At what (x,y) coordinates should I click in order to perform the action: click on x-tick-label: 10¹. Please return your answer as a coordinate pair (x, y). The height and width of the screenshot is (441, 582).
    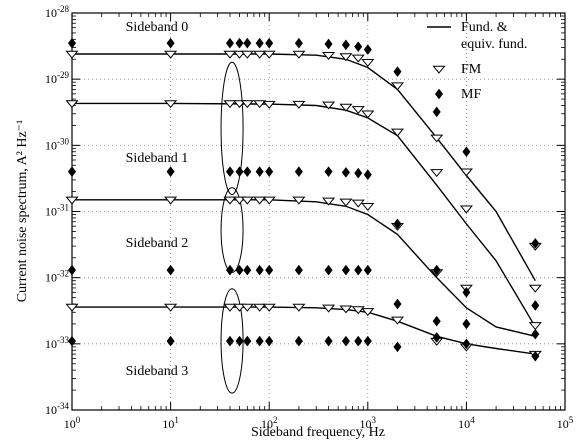
    Looking at the image, I should click on (170, 423).